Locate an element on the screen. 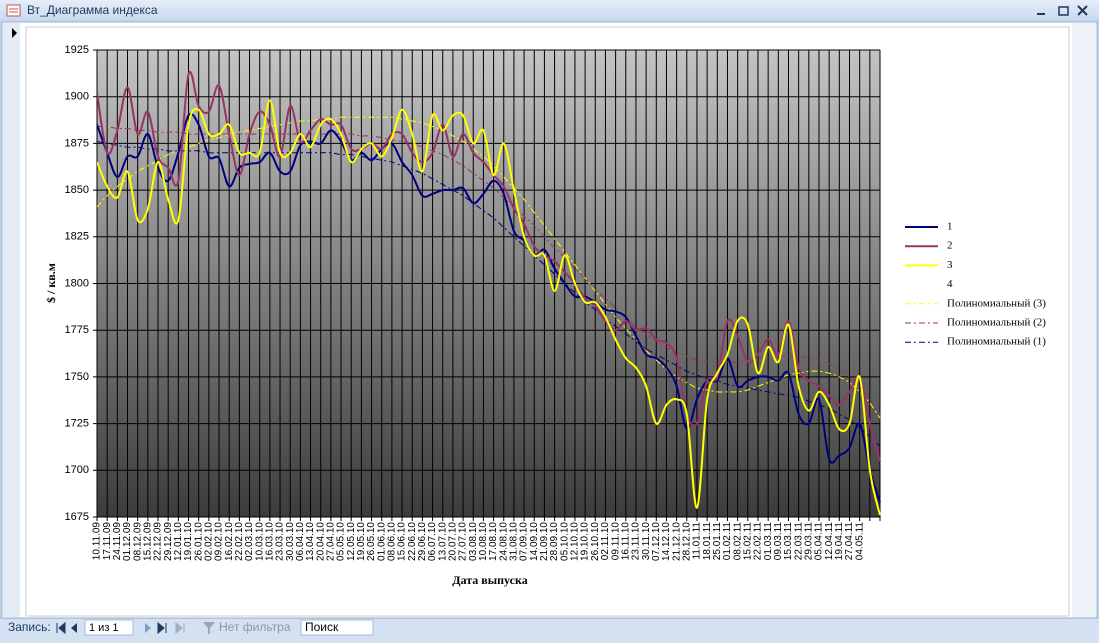 This screenshot has width=1099, height=643. navigation-bar: Запись: 1 из 1 Нет фильтра Поиск is located at coordinates (549, 631).